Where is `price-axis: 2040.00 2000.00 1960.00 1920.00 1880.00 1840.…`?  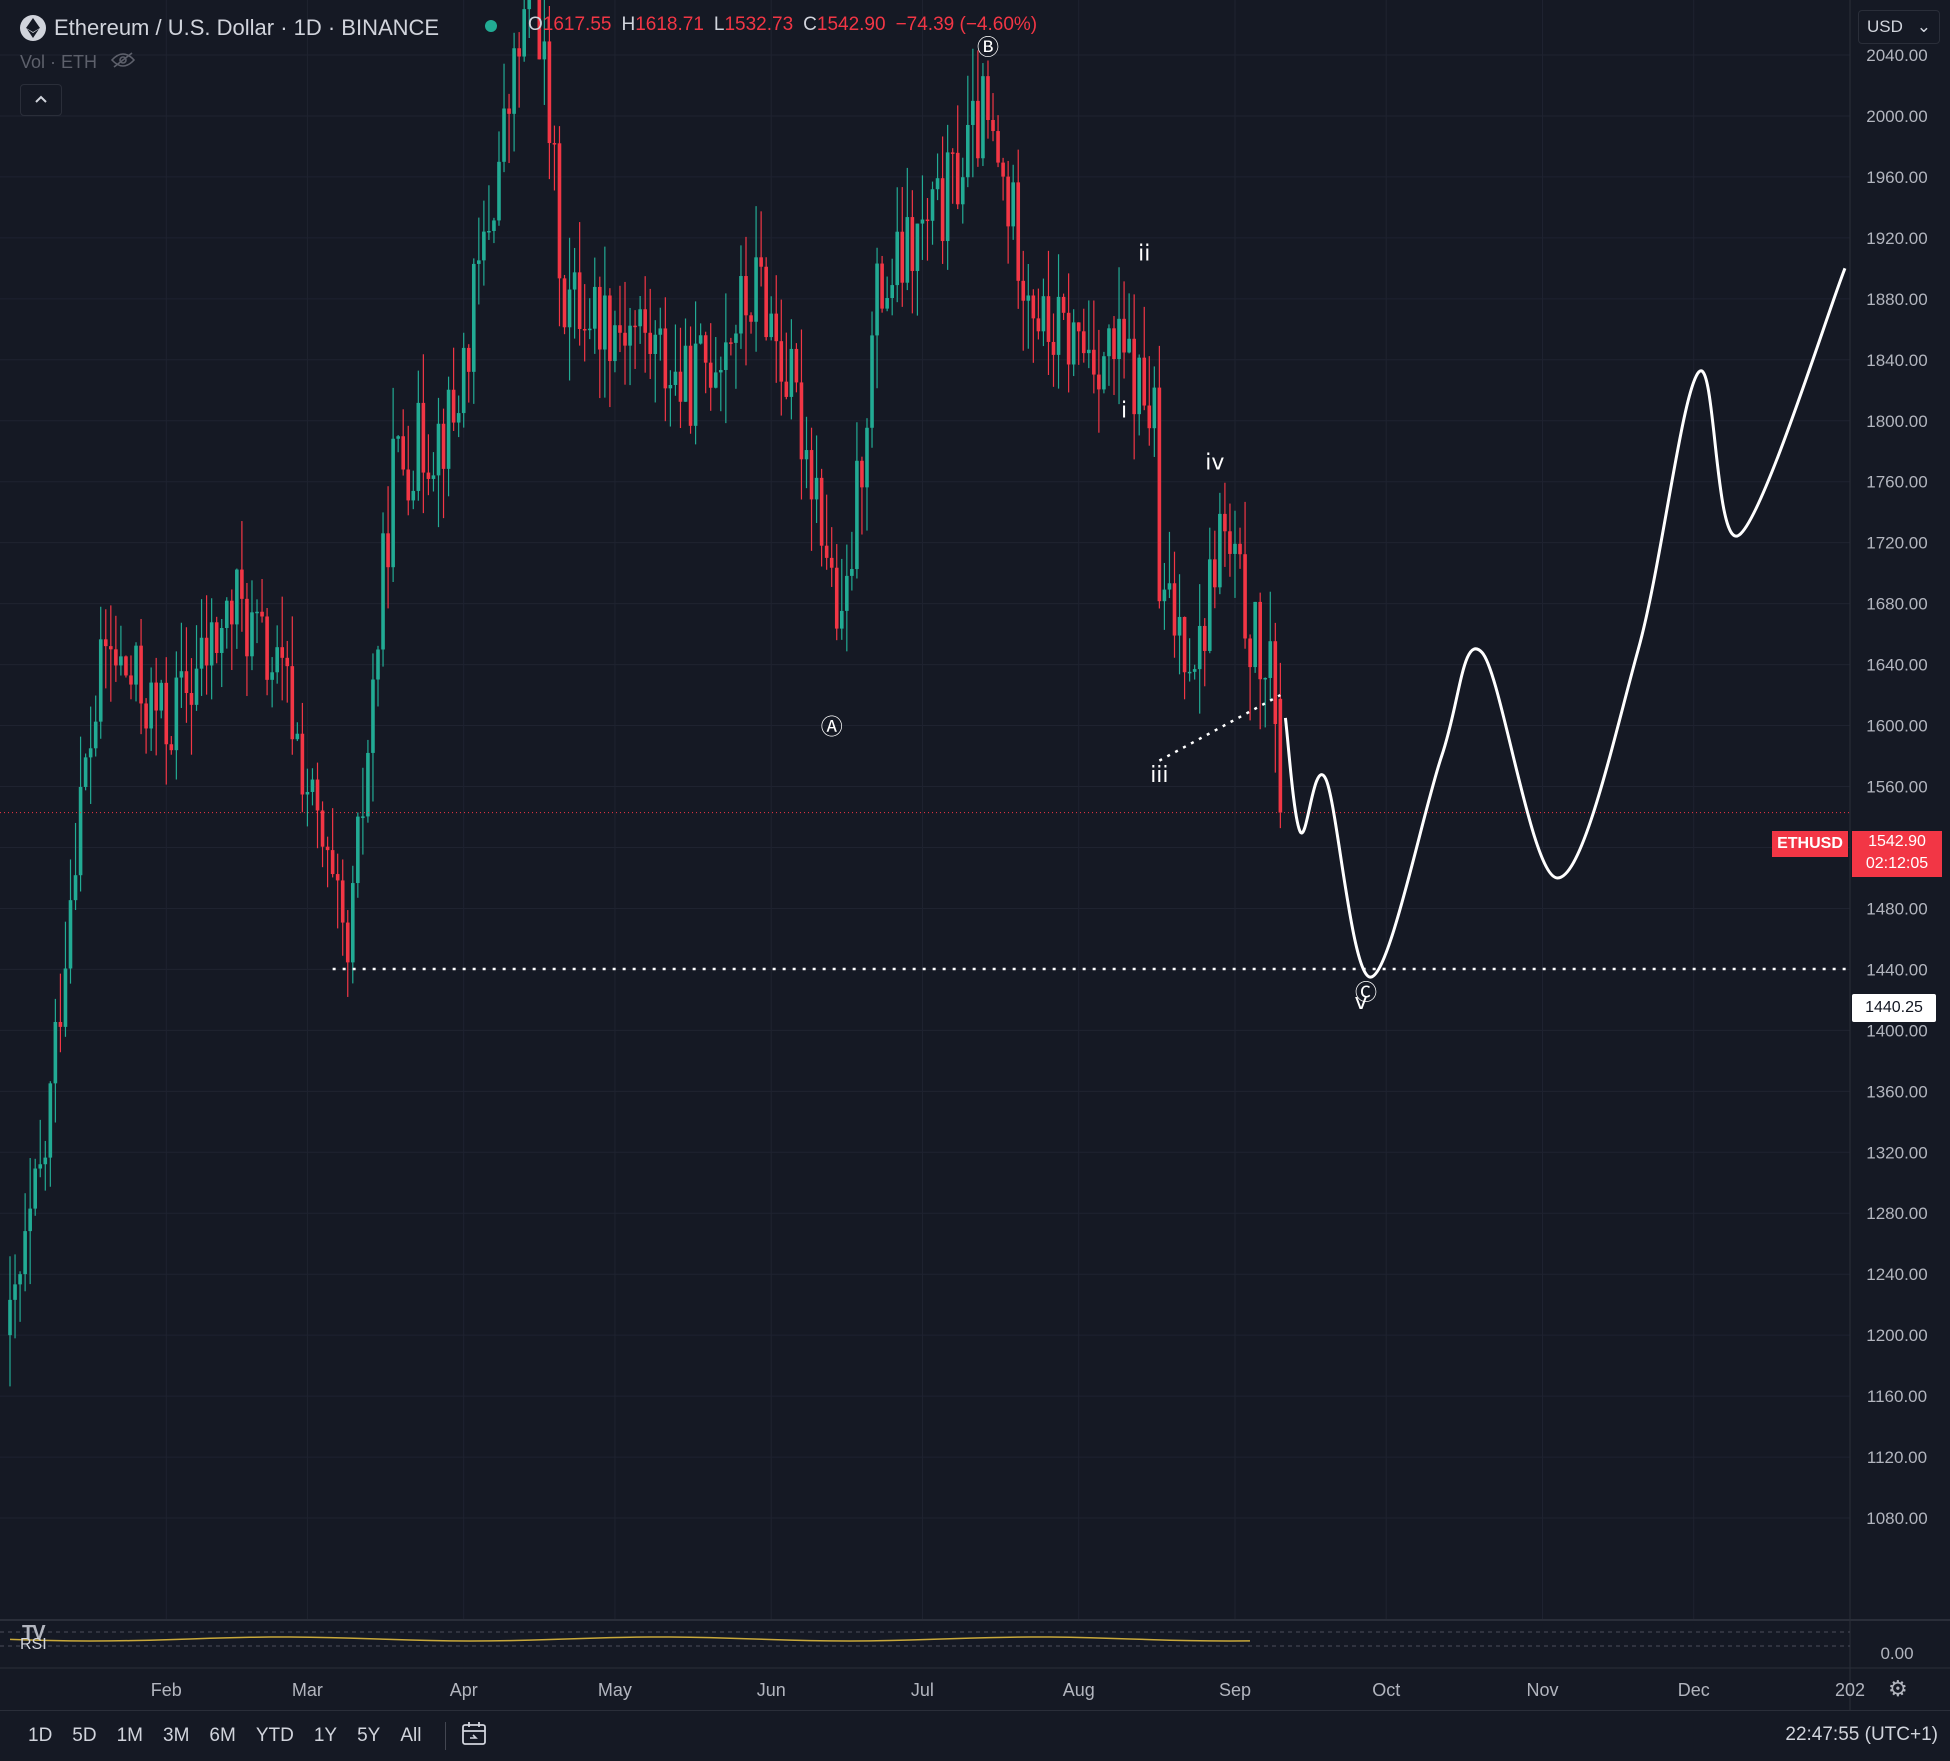
price-axis: 2040.00 2000.00 1960.00 1920.00 1880.00 1840.… is located at coordinates (1896, 787).